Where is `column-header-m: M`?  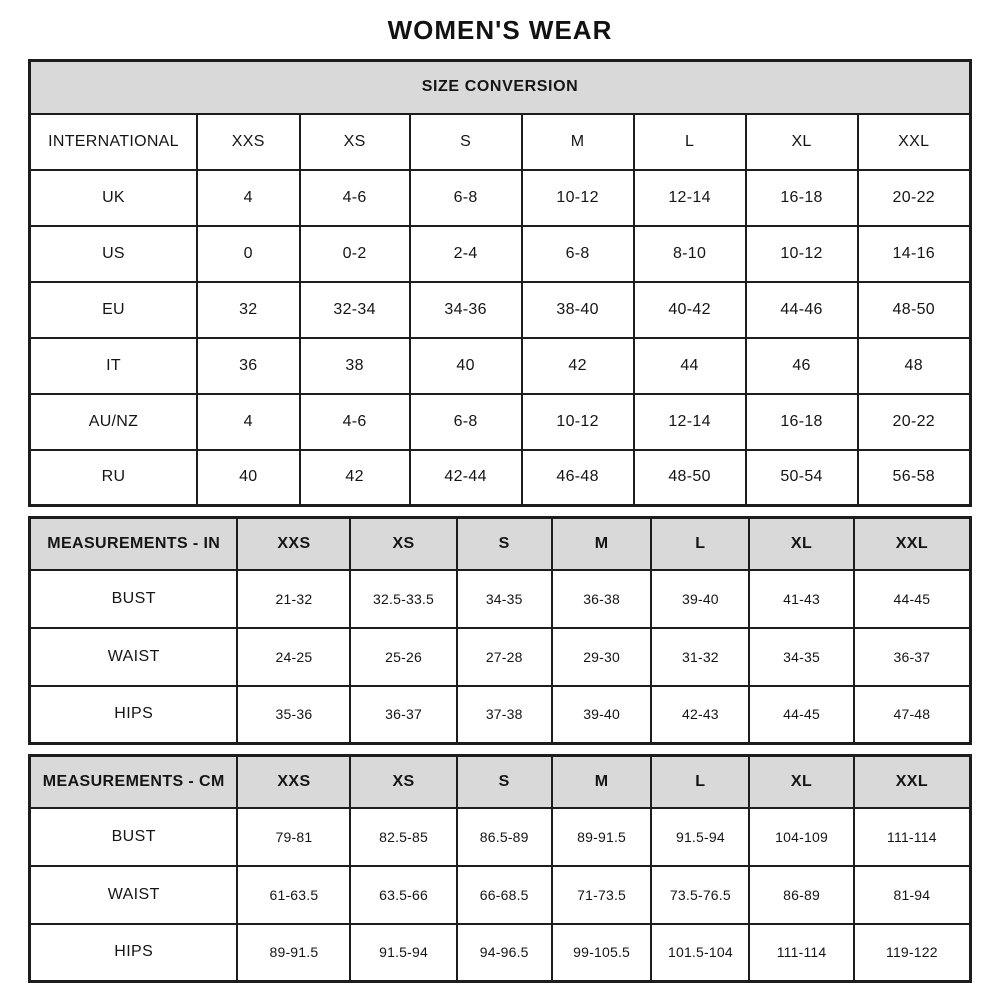
column-header-m: M is located at coordinates (601, 543).